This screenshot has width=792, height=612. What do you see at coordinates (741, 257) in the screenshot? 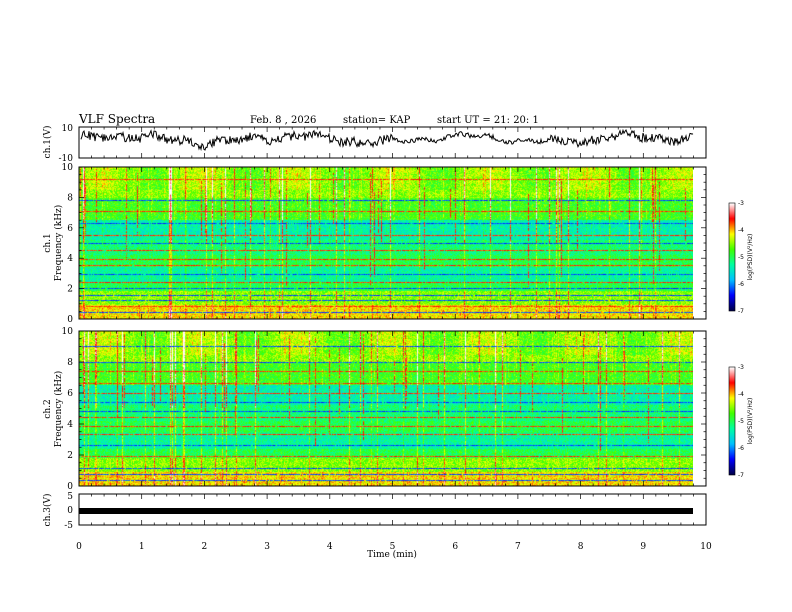
I see `spec1-cbar-tick-m5: -5` at bounding box center [741, 257].